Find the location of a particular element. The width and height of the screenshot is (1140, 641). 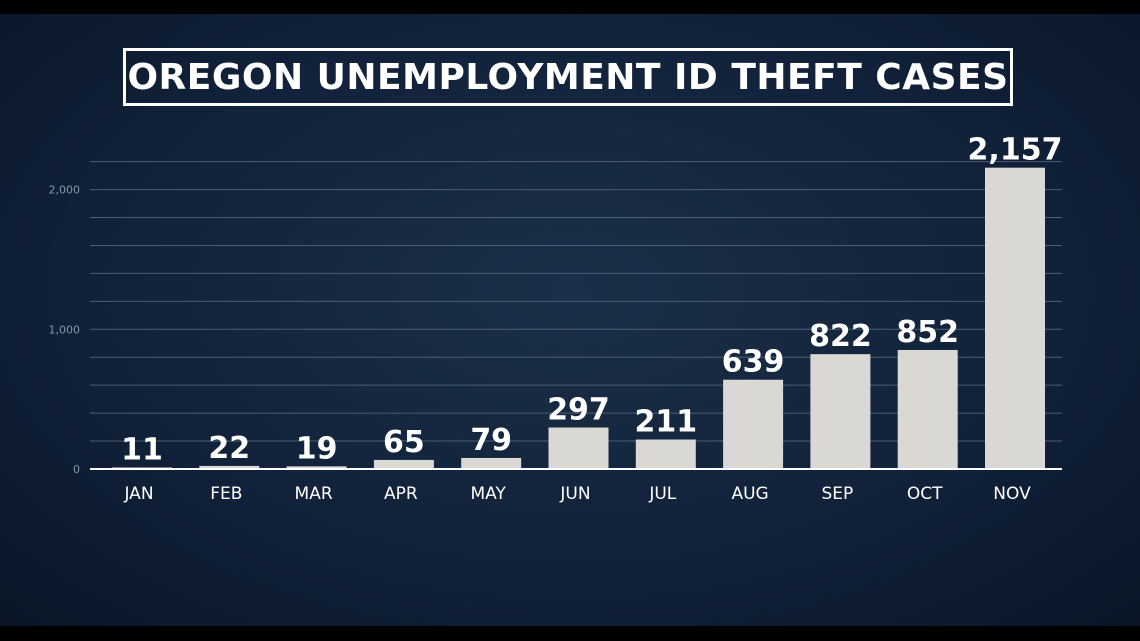

bar-value-label: 19 is located at coordinates (317, 448).